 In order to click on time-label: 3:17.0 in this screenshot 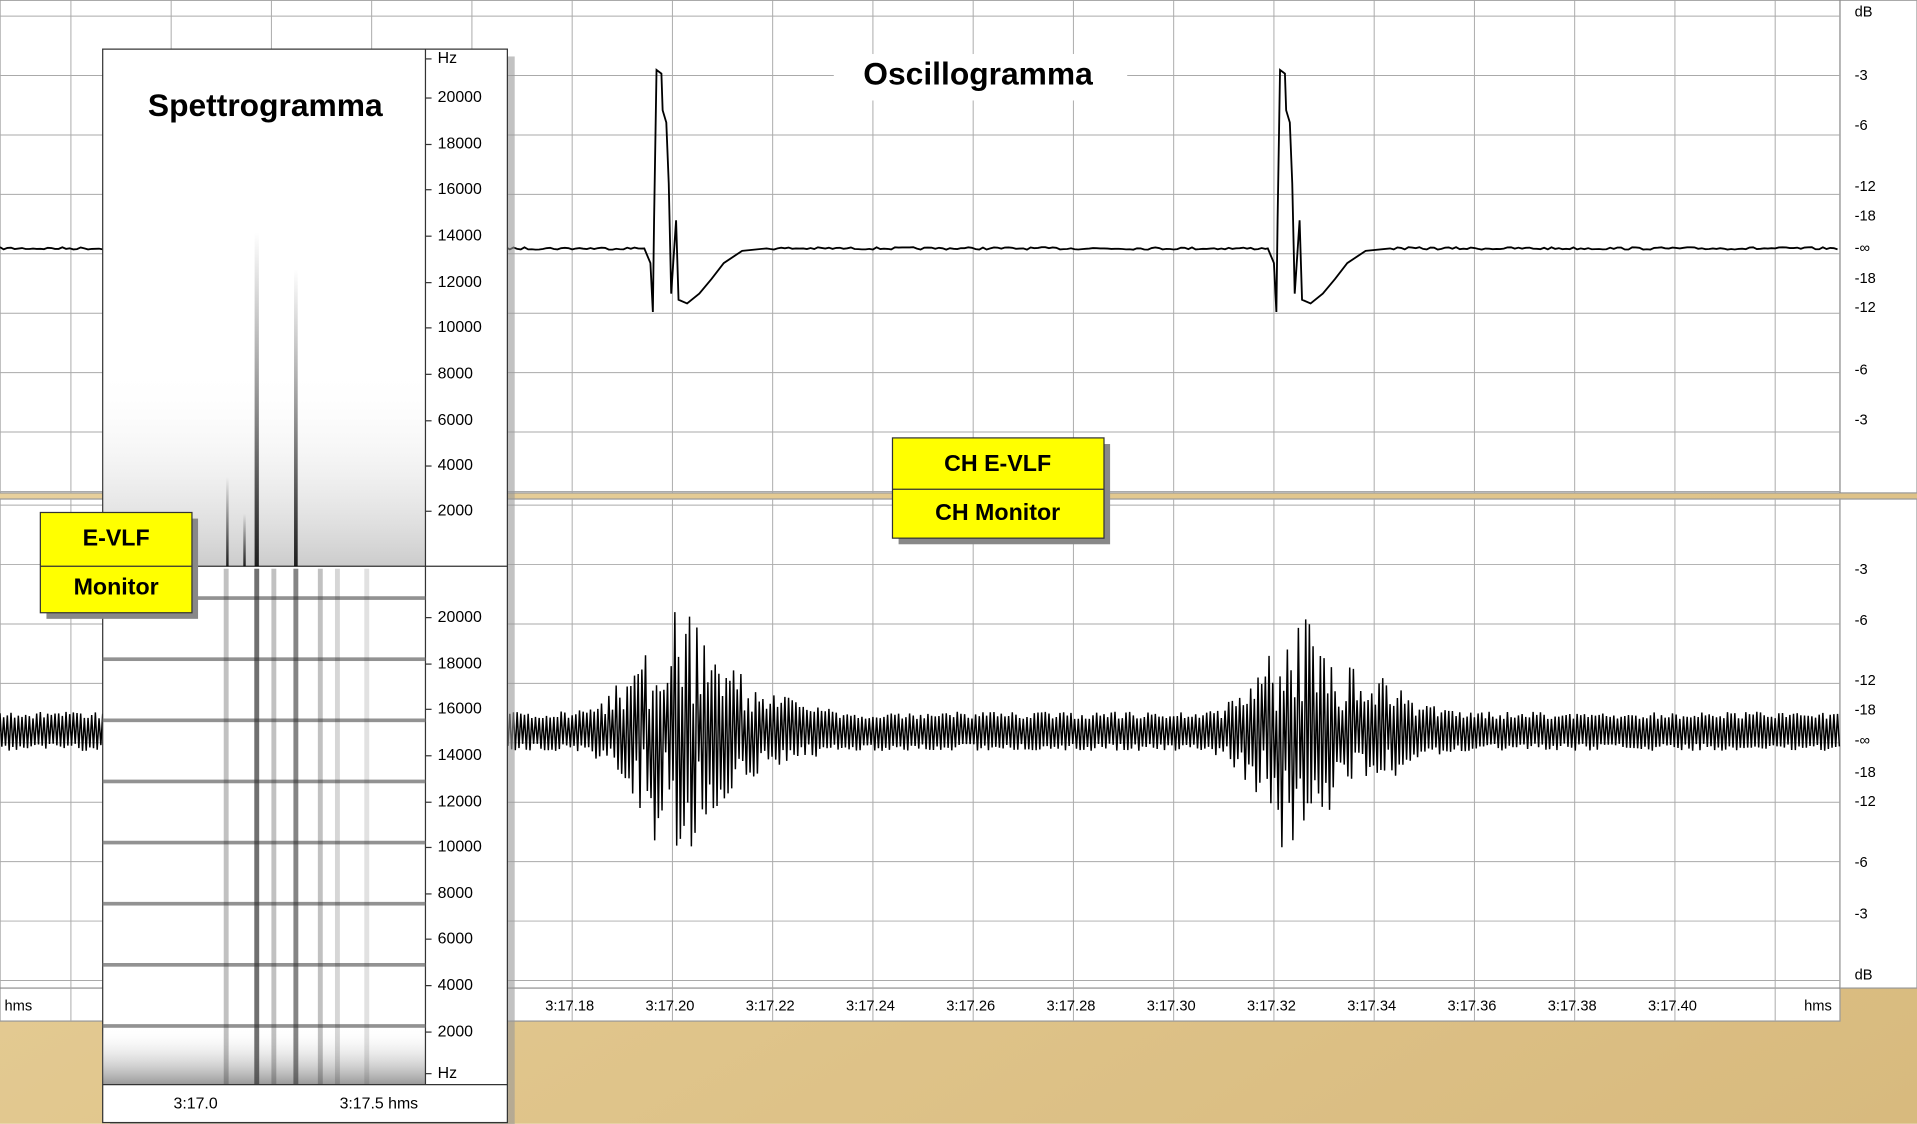, I will do `click(196, 1103)`.